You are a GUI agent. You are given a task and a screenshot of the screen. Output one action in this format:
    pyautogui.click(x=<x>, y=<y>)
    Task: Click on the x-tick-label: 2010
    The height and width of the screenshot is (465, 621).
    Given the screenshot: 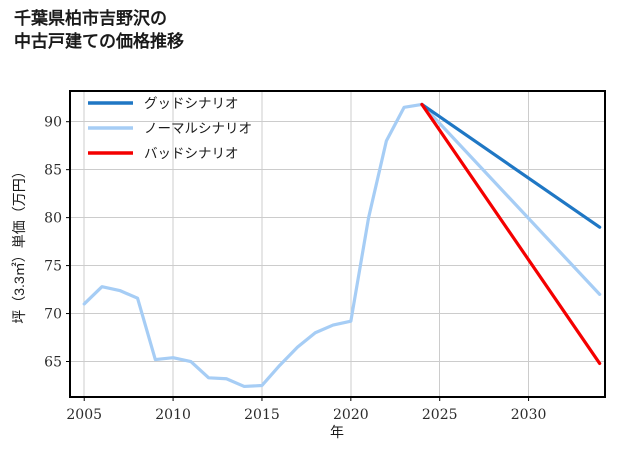 What is the action you would take?
    pyautogui.click(x=173, y=415)
    